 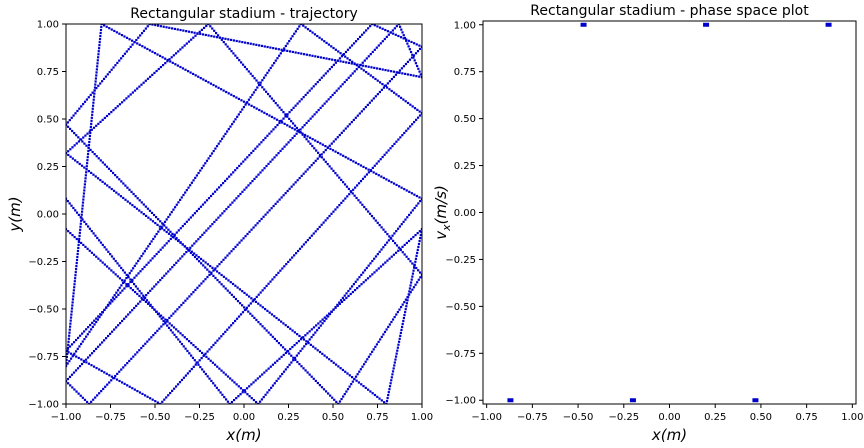 I want to click on x-tick-label: 0.25, so click(x=288, y=417).